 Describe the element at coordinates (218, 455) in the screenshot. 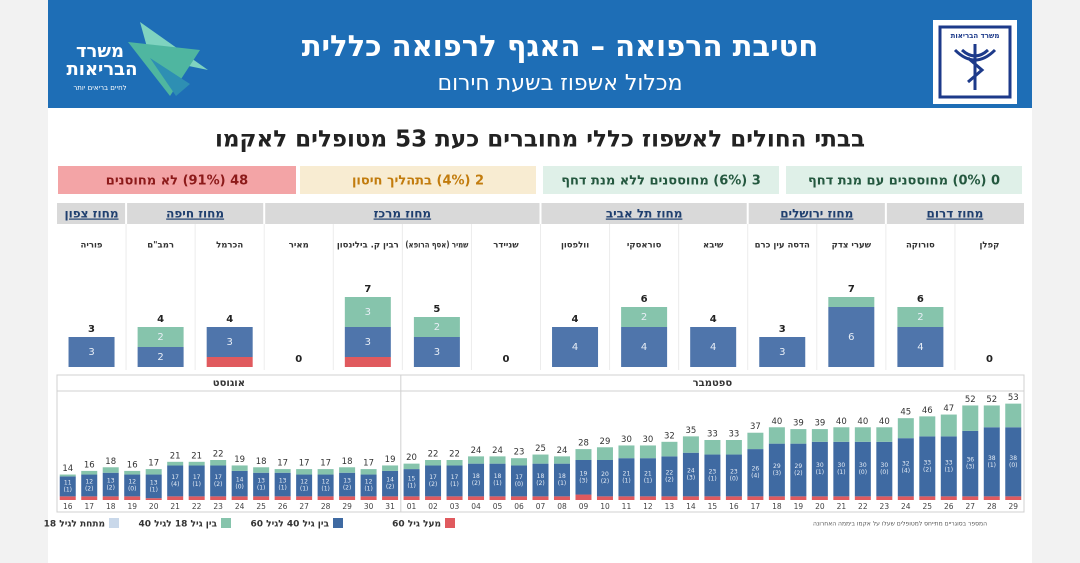

I see `total-label: 22` at that location.